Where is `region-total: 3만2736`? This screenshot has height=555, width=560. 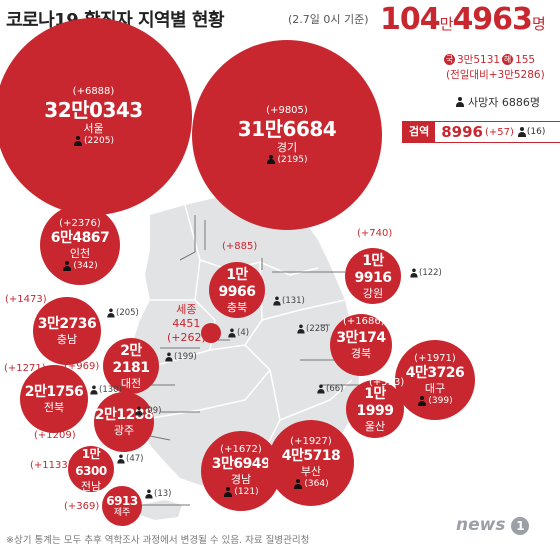
region-total: 3만2736 is located at coordinates (67, 324).